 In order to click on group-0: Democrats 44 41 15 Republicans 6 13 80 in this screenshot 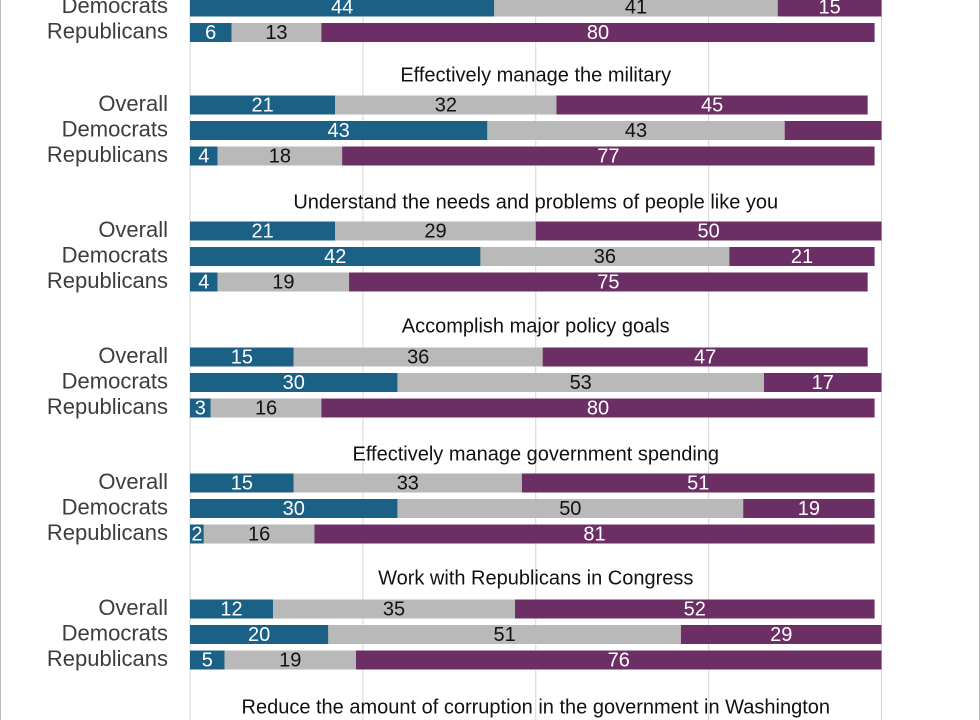, I will do `click(464, 22)`.